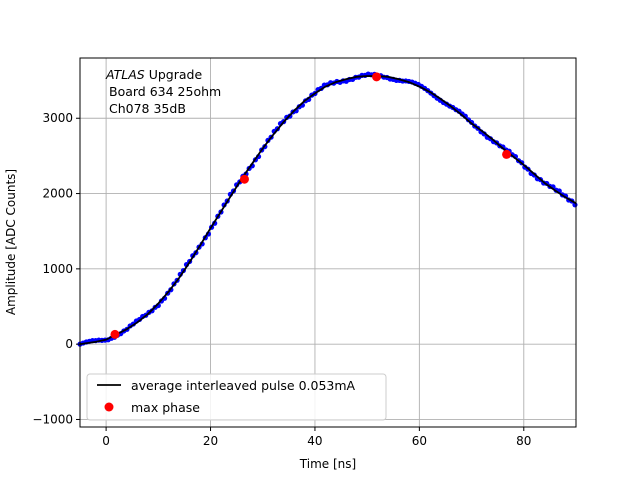 This screenshot has height=480, width=640. What do you see at coordinates (147, 108) in the screenshot?
I see `annotation-line-3: Ch078 35dB` at bounding box center [147, 108].